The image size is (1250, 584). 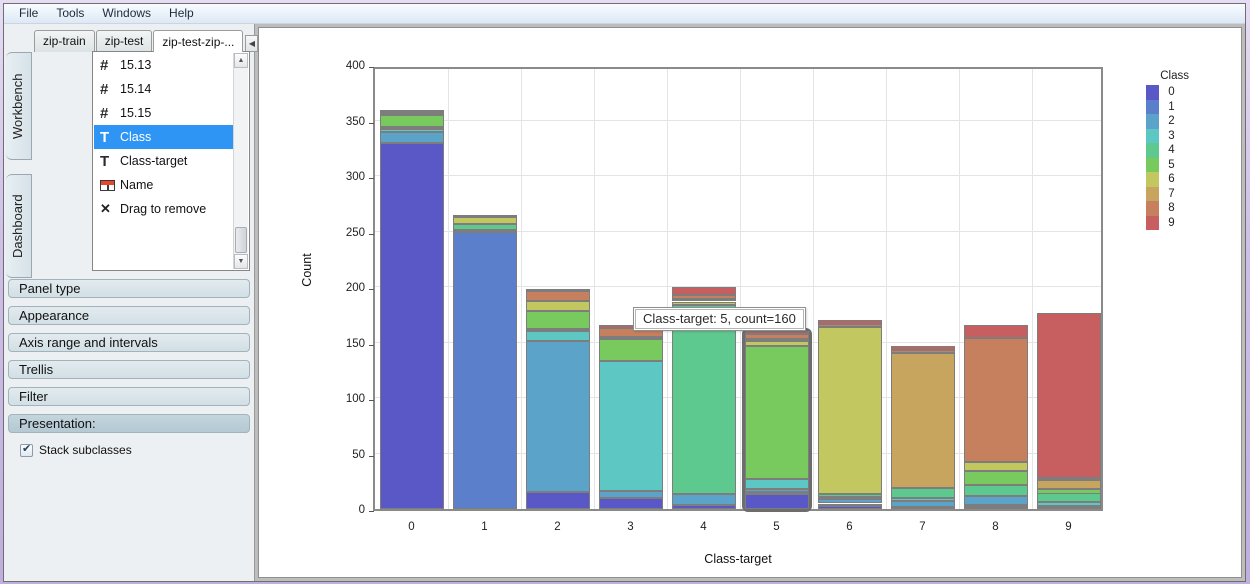 I want to click on stack-subclasses-checkbox, so click(x=26, y=449).